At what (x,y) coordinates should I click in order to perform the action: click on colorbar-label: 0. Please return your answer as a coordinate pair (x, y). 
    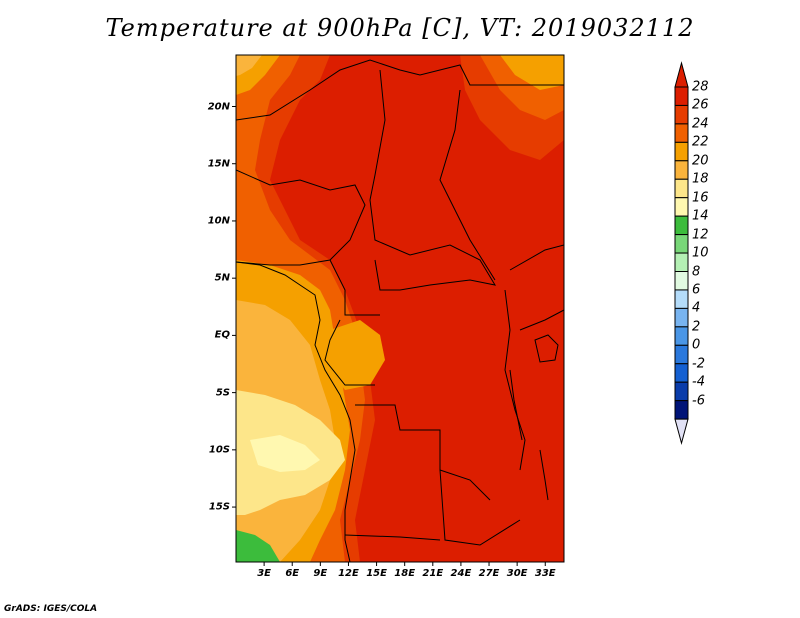
    Looking at the image, I should click on (696, 345).